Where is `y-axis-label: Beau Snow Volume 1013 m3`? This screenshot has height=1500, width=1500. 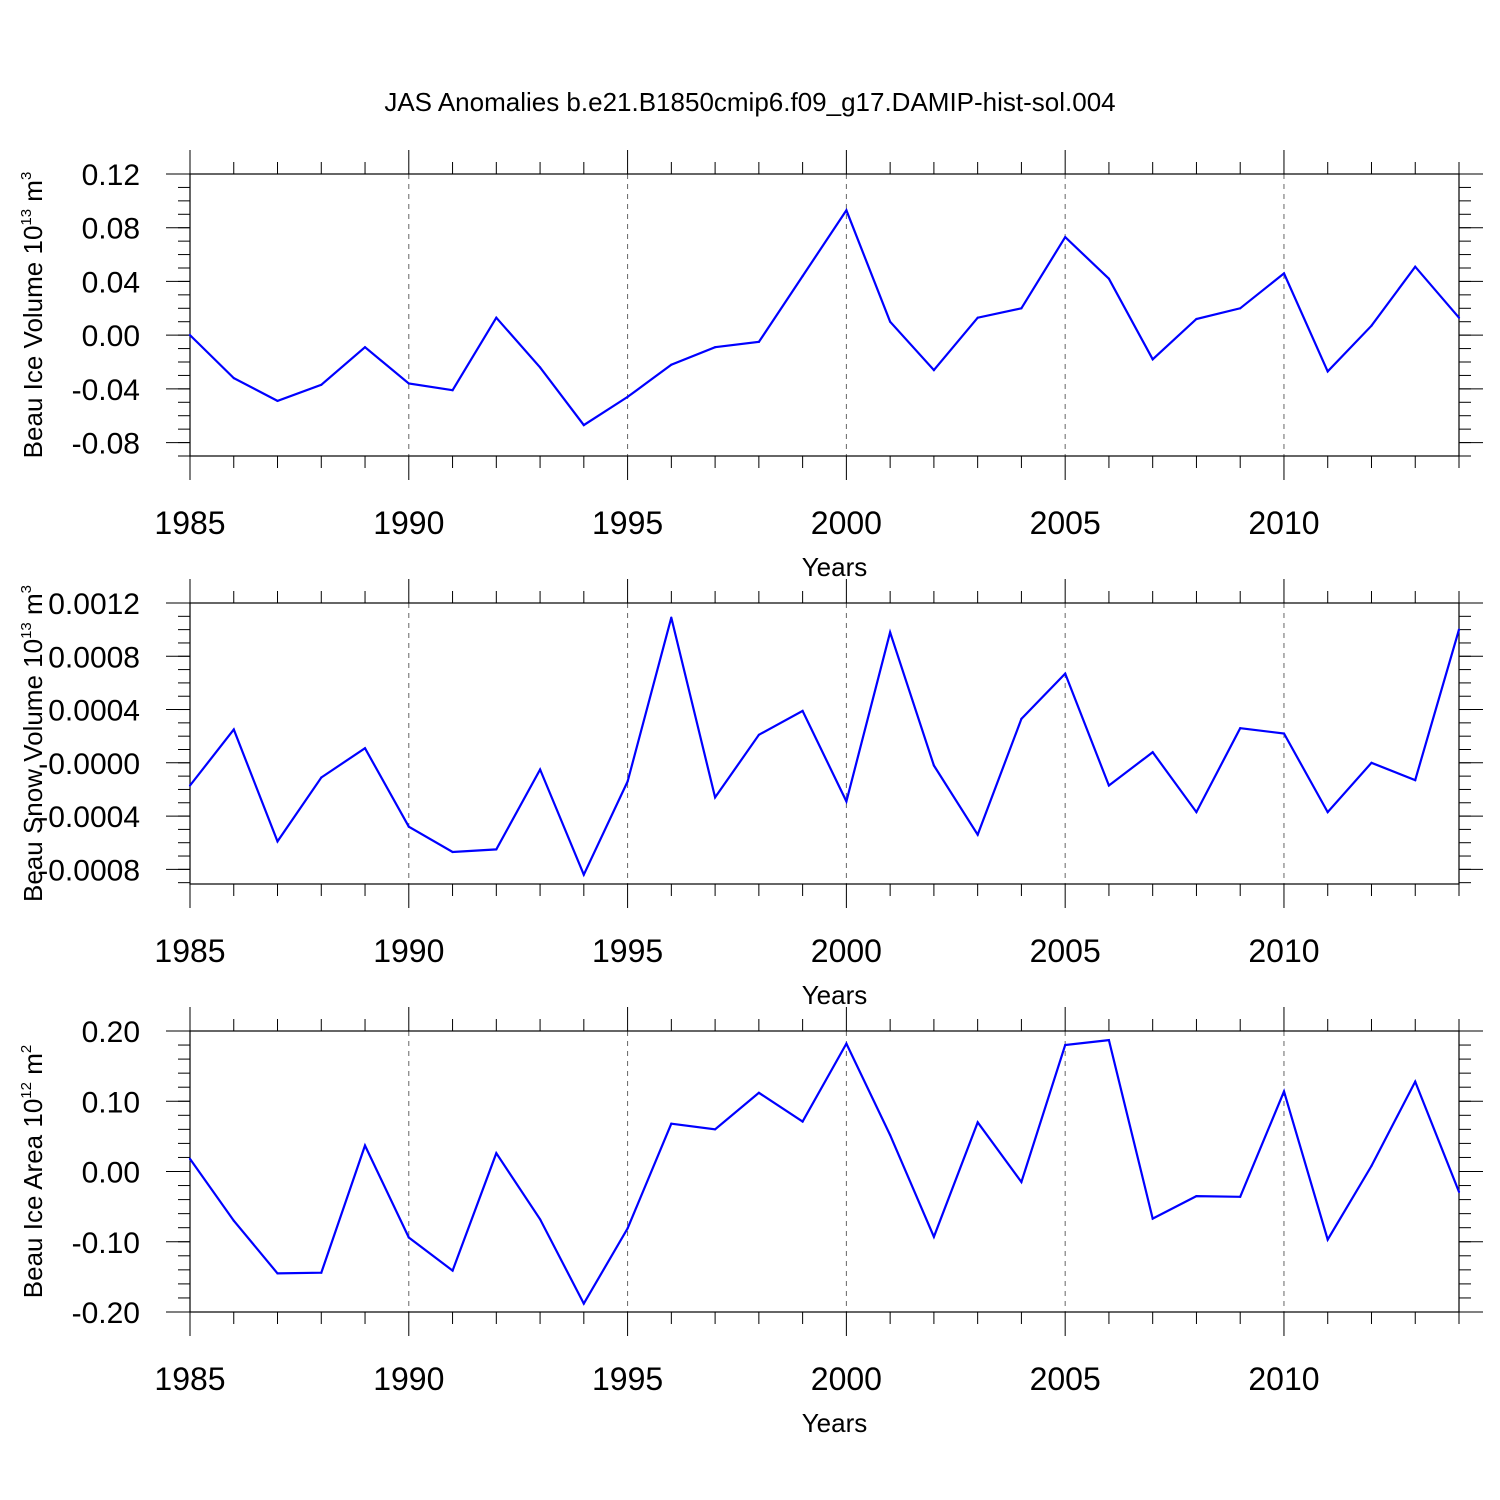
y-axis-label: Beau Snow Volume 1013 m3 is located at coordinates (33, 743).